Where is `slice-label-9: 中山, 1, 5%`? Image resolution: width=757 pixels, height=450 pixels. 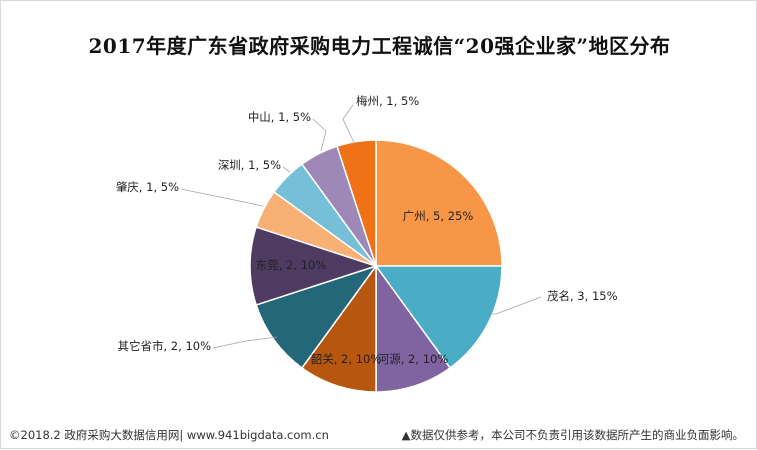
slice-label-9: 中山, 1, 5% is located at coordinates (279, 117).